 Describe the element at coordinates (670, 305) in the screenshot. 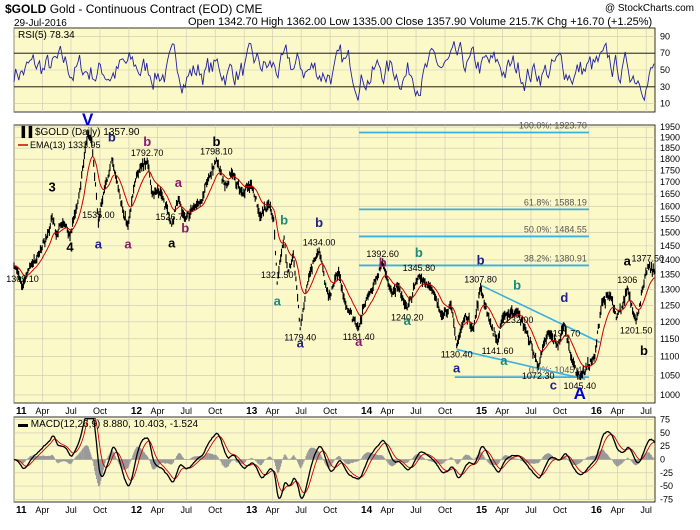

I see `price-tick-label: 1250` at that location.